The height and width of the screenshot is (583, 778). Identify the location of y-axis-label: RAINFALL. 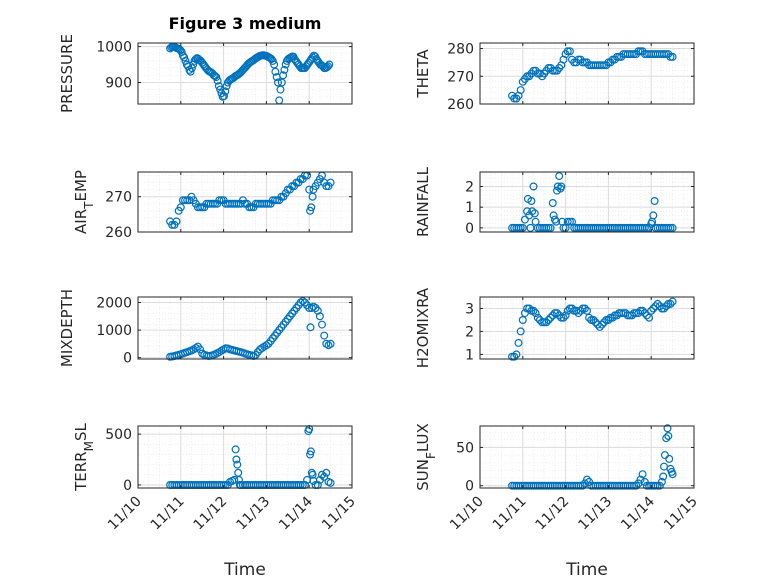
(423, 201).